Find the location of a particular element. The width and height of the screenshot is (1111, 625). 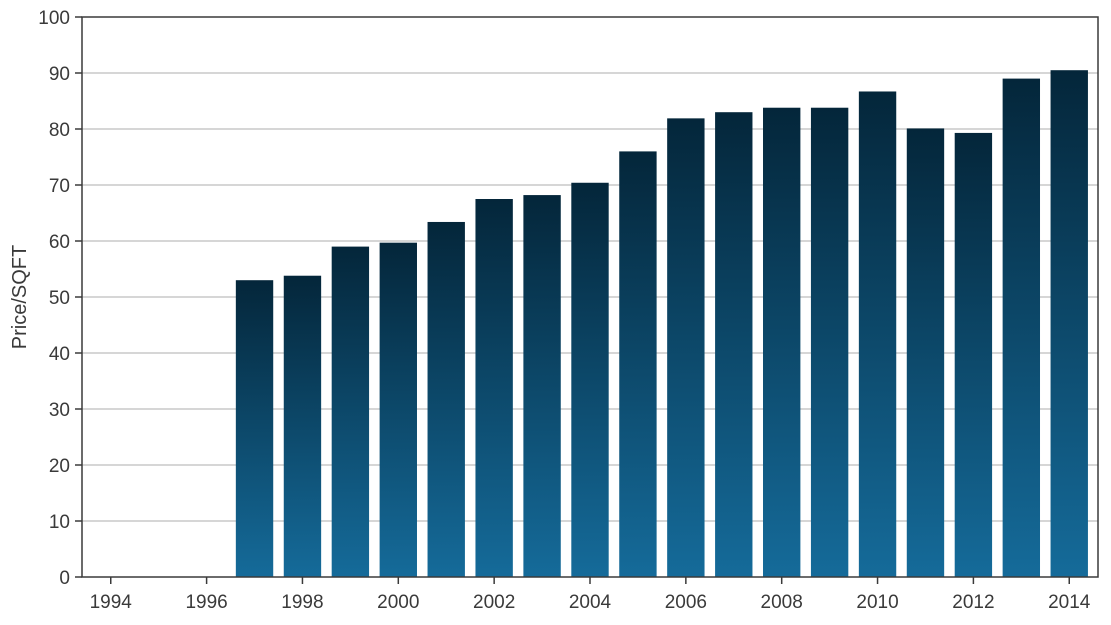

y-tick-label: 30 is located at coordinates (59, 410).